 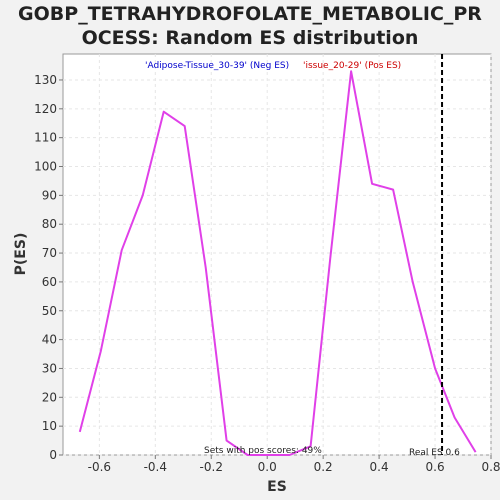 I want to click on y-tick-label: 10, so click(x=49, y=426).